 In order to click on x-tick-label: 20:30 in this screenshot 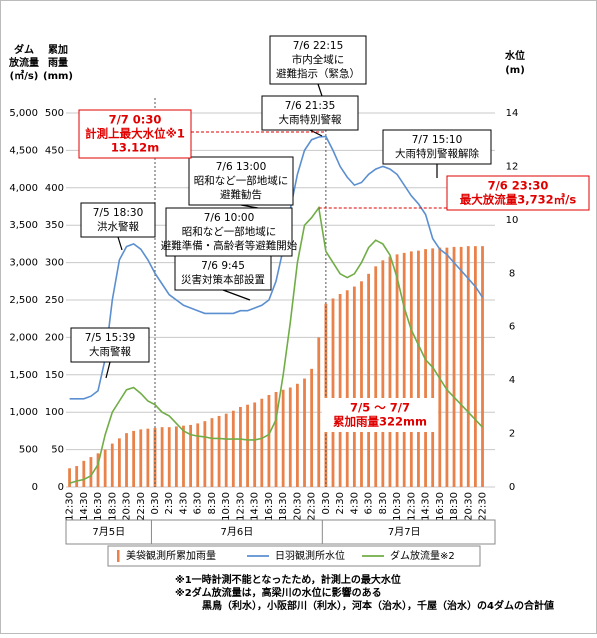, I will do `click(127, 506)`.